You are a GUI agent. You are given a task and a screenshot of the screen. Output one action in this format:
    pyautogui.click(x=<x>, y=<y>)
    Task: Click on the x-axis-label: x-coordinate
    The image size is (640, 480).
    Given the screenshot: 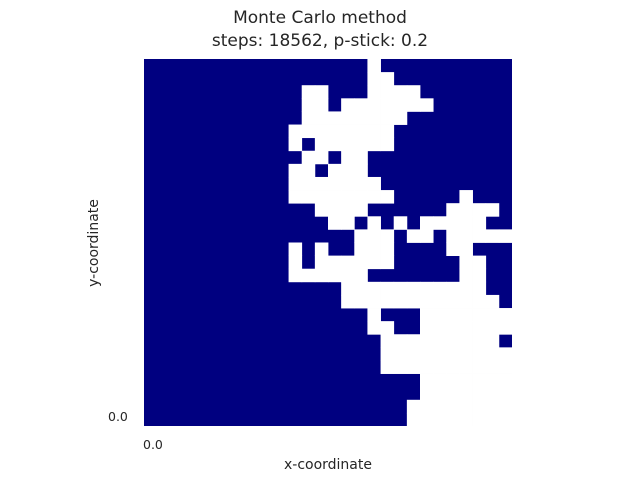 What is the action you would take?
    pyautogui.click(x=327, y=465)
    